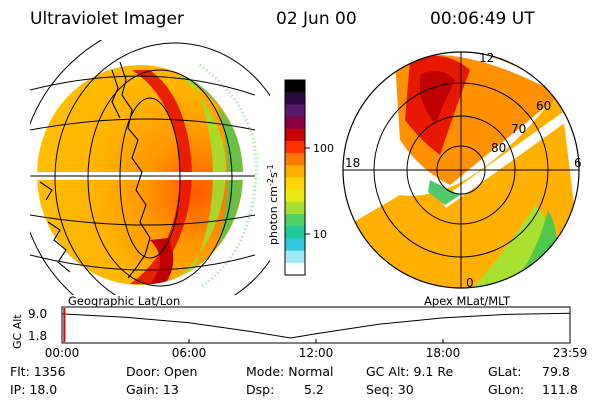  Describe the element at coordinates (529, 371) in the screenshot. I see `glat-readout: GLat: 79.8` at that location.